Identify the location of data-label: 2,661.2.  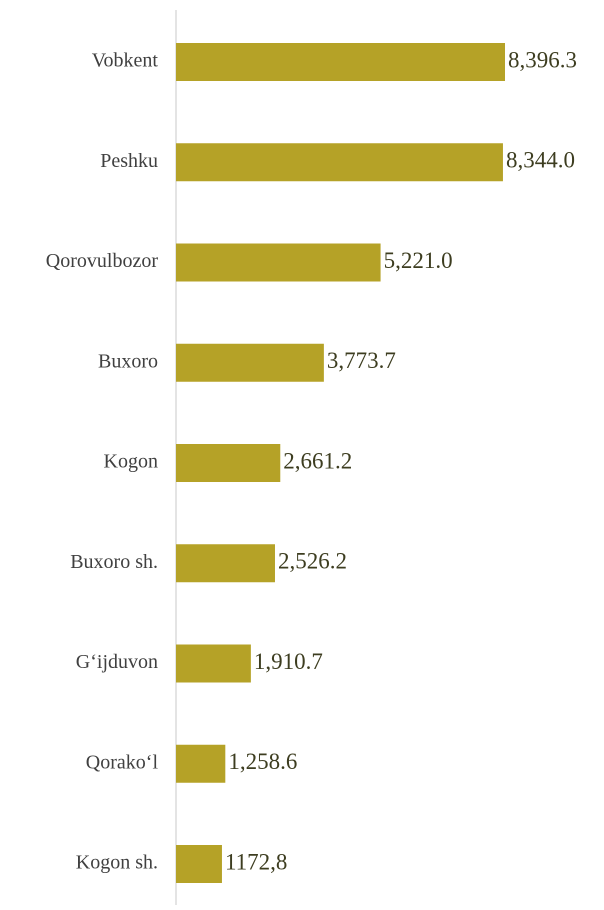
(317, 460).